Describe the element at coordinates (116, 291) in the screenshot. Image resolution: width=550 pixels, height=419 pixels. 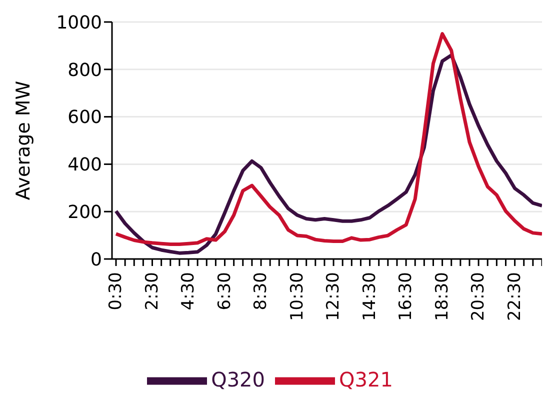
I see `x-tick-label: 0:30` at that location.